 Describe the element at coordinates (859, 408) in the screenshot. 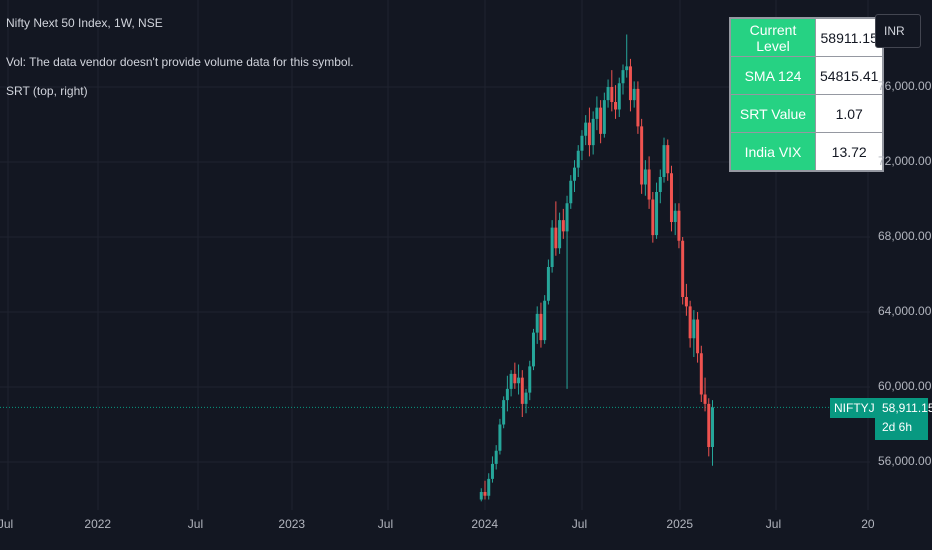

I see `symbol-tag: NIFTYJR` at that location.